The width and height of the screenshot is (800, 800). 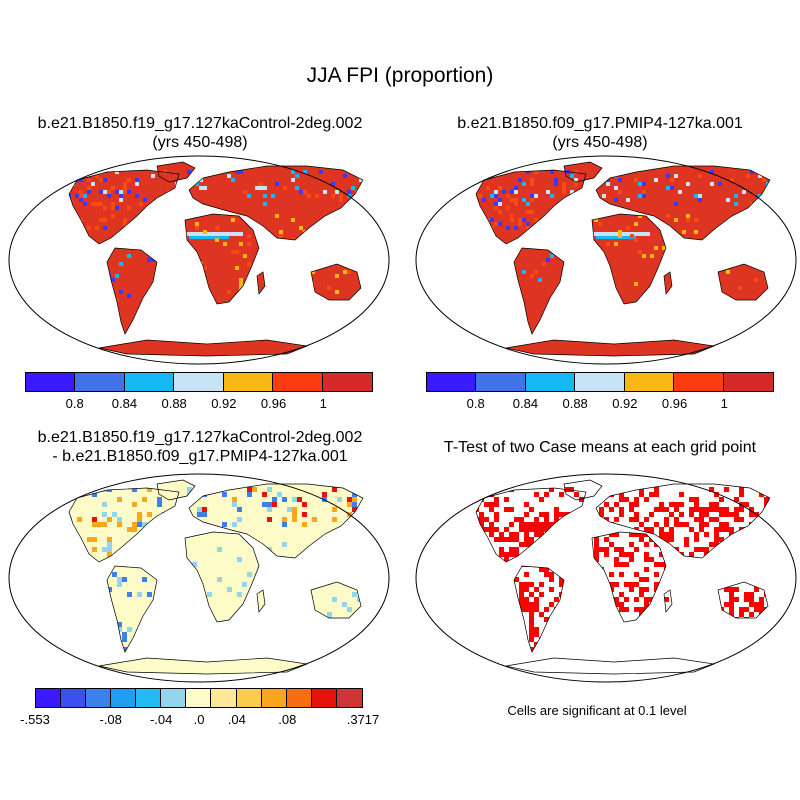 What do you see at coordinates (743, 282) in the screenshot?
I see `coastline` at bounding box center [743, 282].